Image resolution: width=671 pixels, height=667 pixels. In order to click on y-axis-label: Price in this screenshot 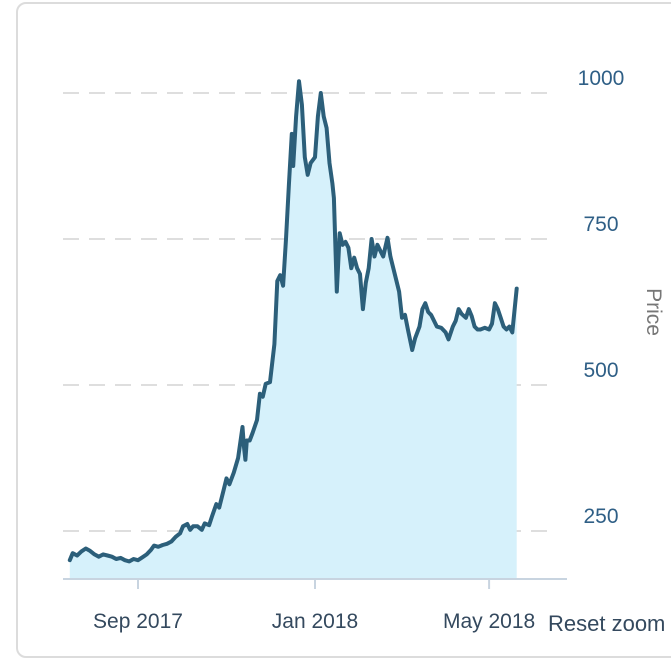, I will do `click(653, 312)`.